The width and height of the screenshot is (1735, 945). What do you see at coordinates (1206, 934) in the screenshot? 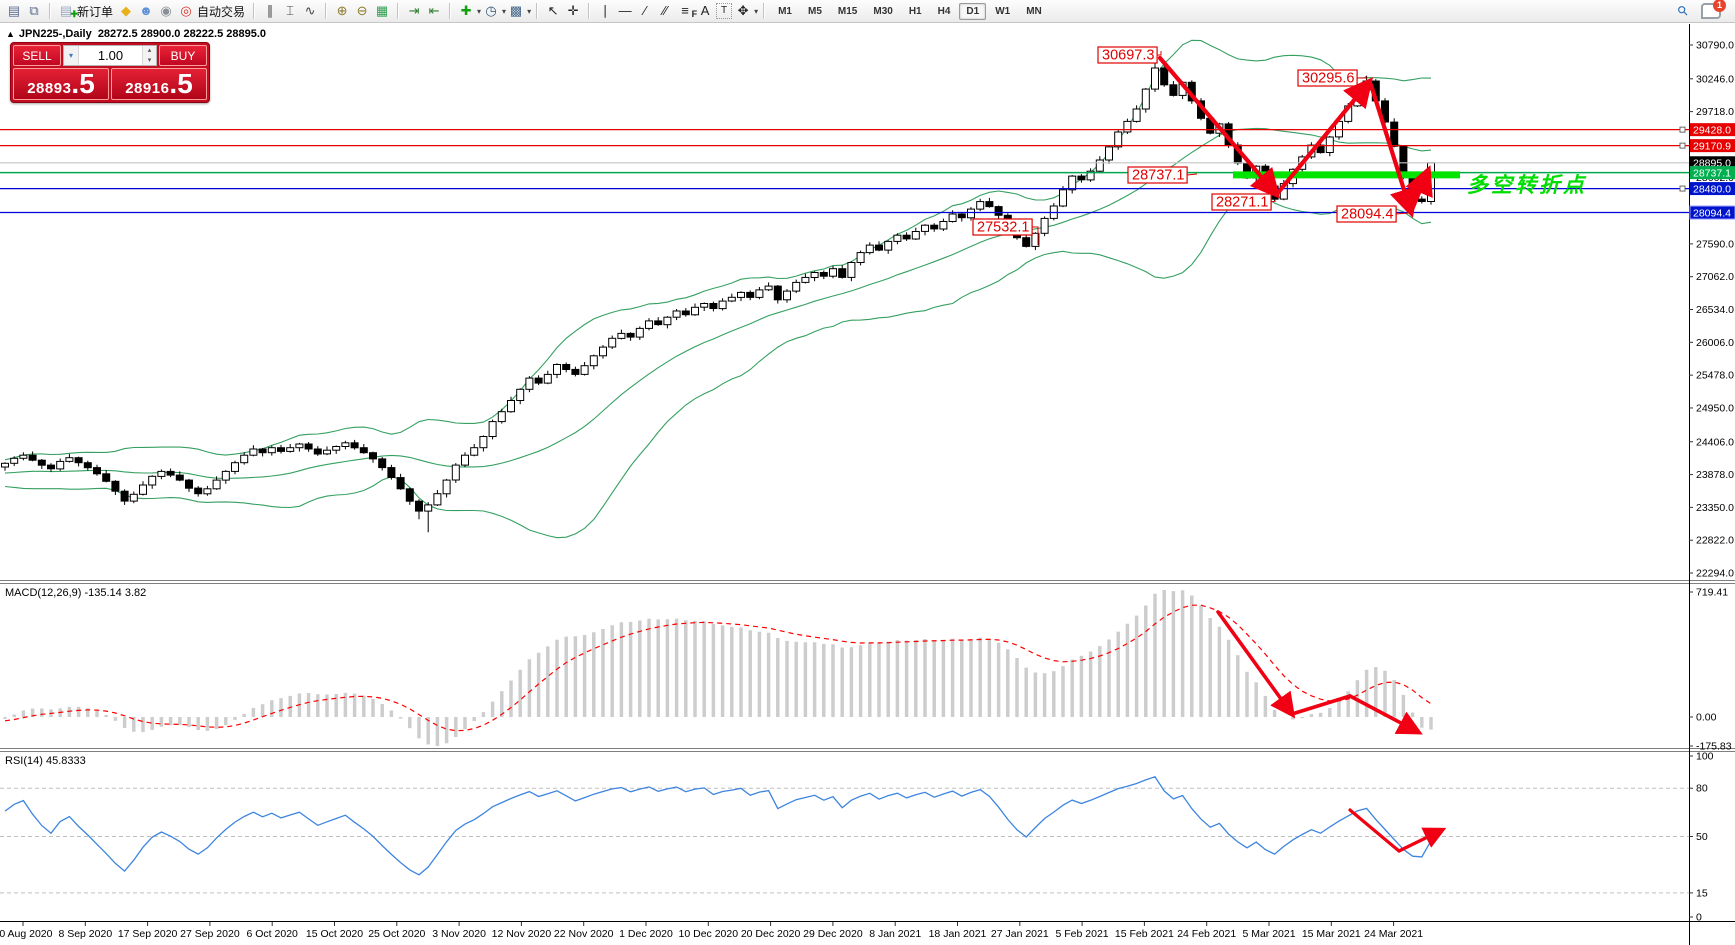
I see `time-tick-label: 24 Feb 2021` at bounding box center [1206, 934].